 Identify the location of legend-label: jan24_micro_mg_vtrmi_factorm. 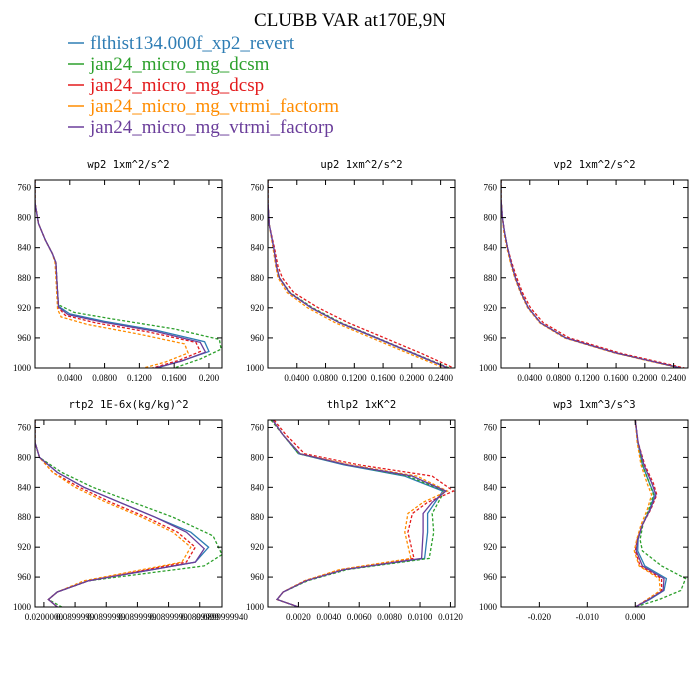
(214, 106).